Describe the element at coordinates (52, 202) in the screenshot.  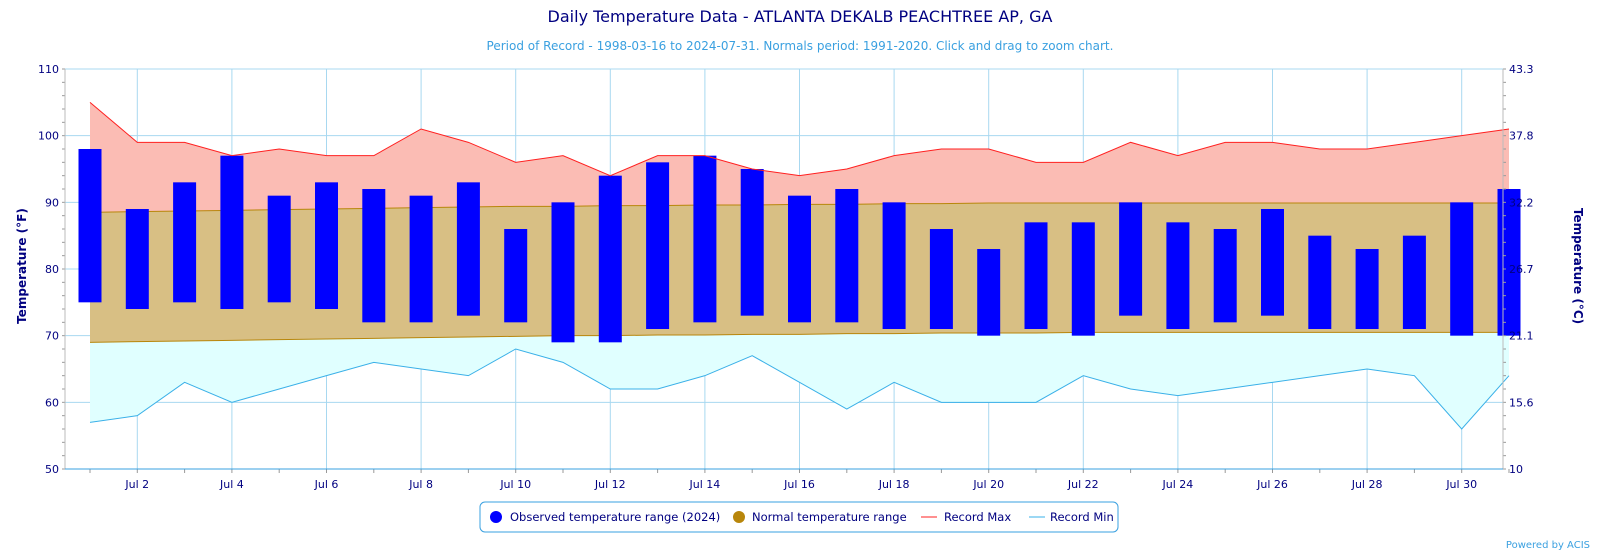
I see `y-tick-label-left: 90` at that location.